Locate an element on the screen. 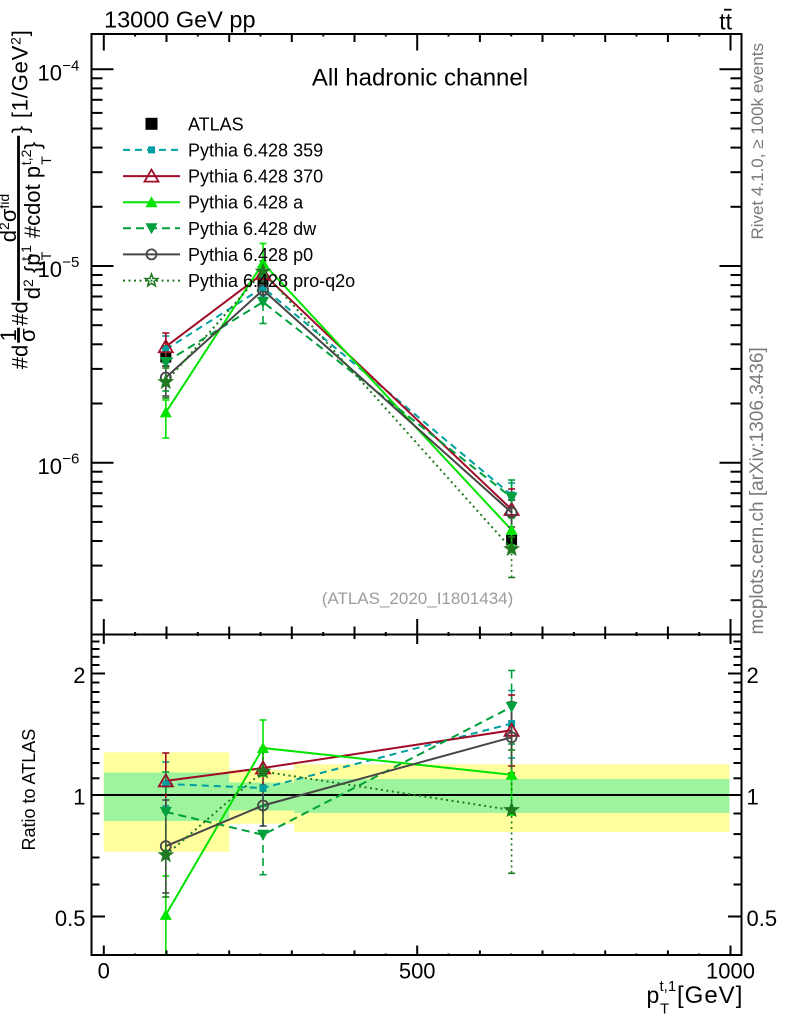 This screenshot has height=1024, width=786. svg-text: p is located at coordinates (653, 995).